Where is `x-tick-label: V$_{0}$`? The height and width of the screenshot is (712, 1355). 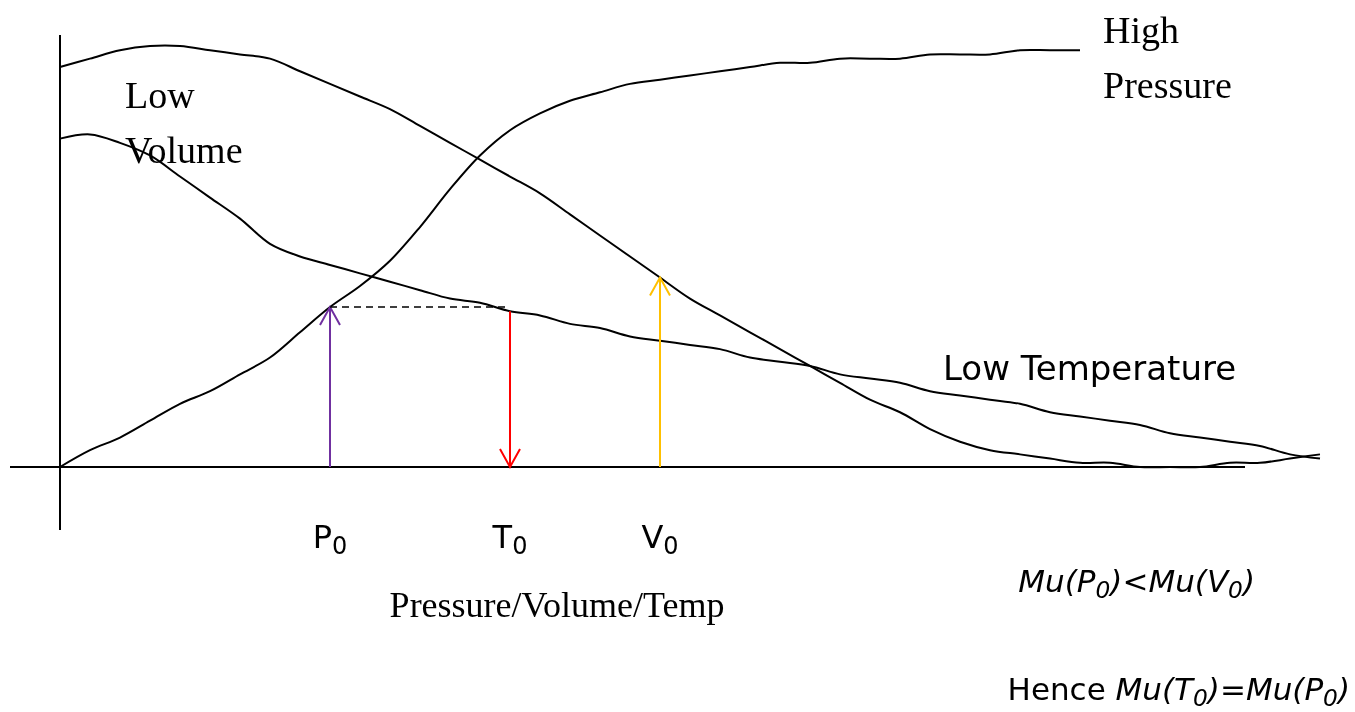 x-tick-label: V$_{0}$ is located at coordinates (660, 539).